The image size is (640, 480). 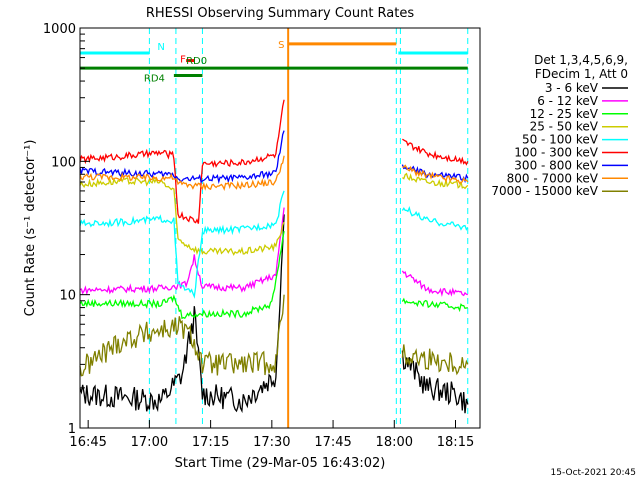 I want to click on y-tick-label: 100, so click(x=63, y=162).